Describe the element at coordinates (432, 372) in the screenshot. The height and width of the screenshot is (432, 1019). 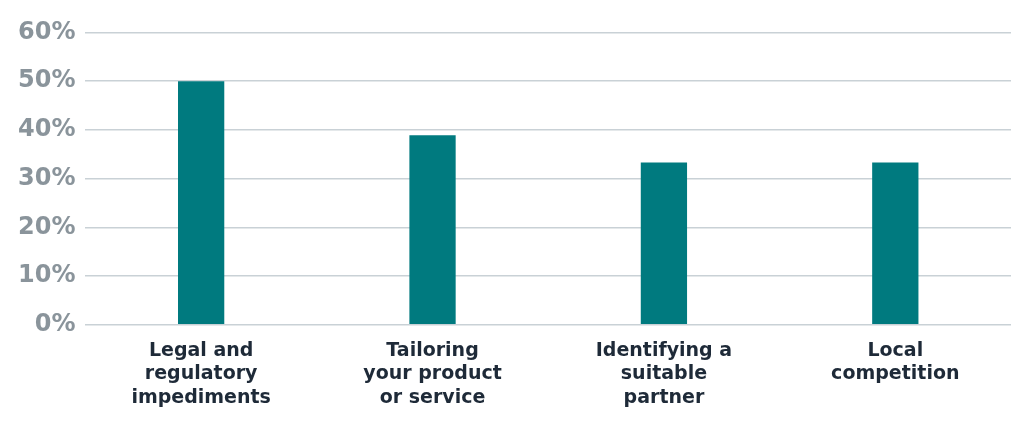
I see `x-tick-label: Tailoring your product or service` at that location.